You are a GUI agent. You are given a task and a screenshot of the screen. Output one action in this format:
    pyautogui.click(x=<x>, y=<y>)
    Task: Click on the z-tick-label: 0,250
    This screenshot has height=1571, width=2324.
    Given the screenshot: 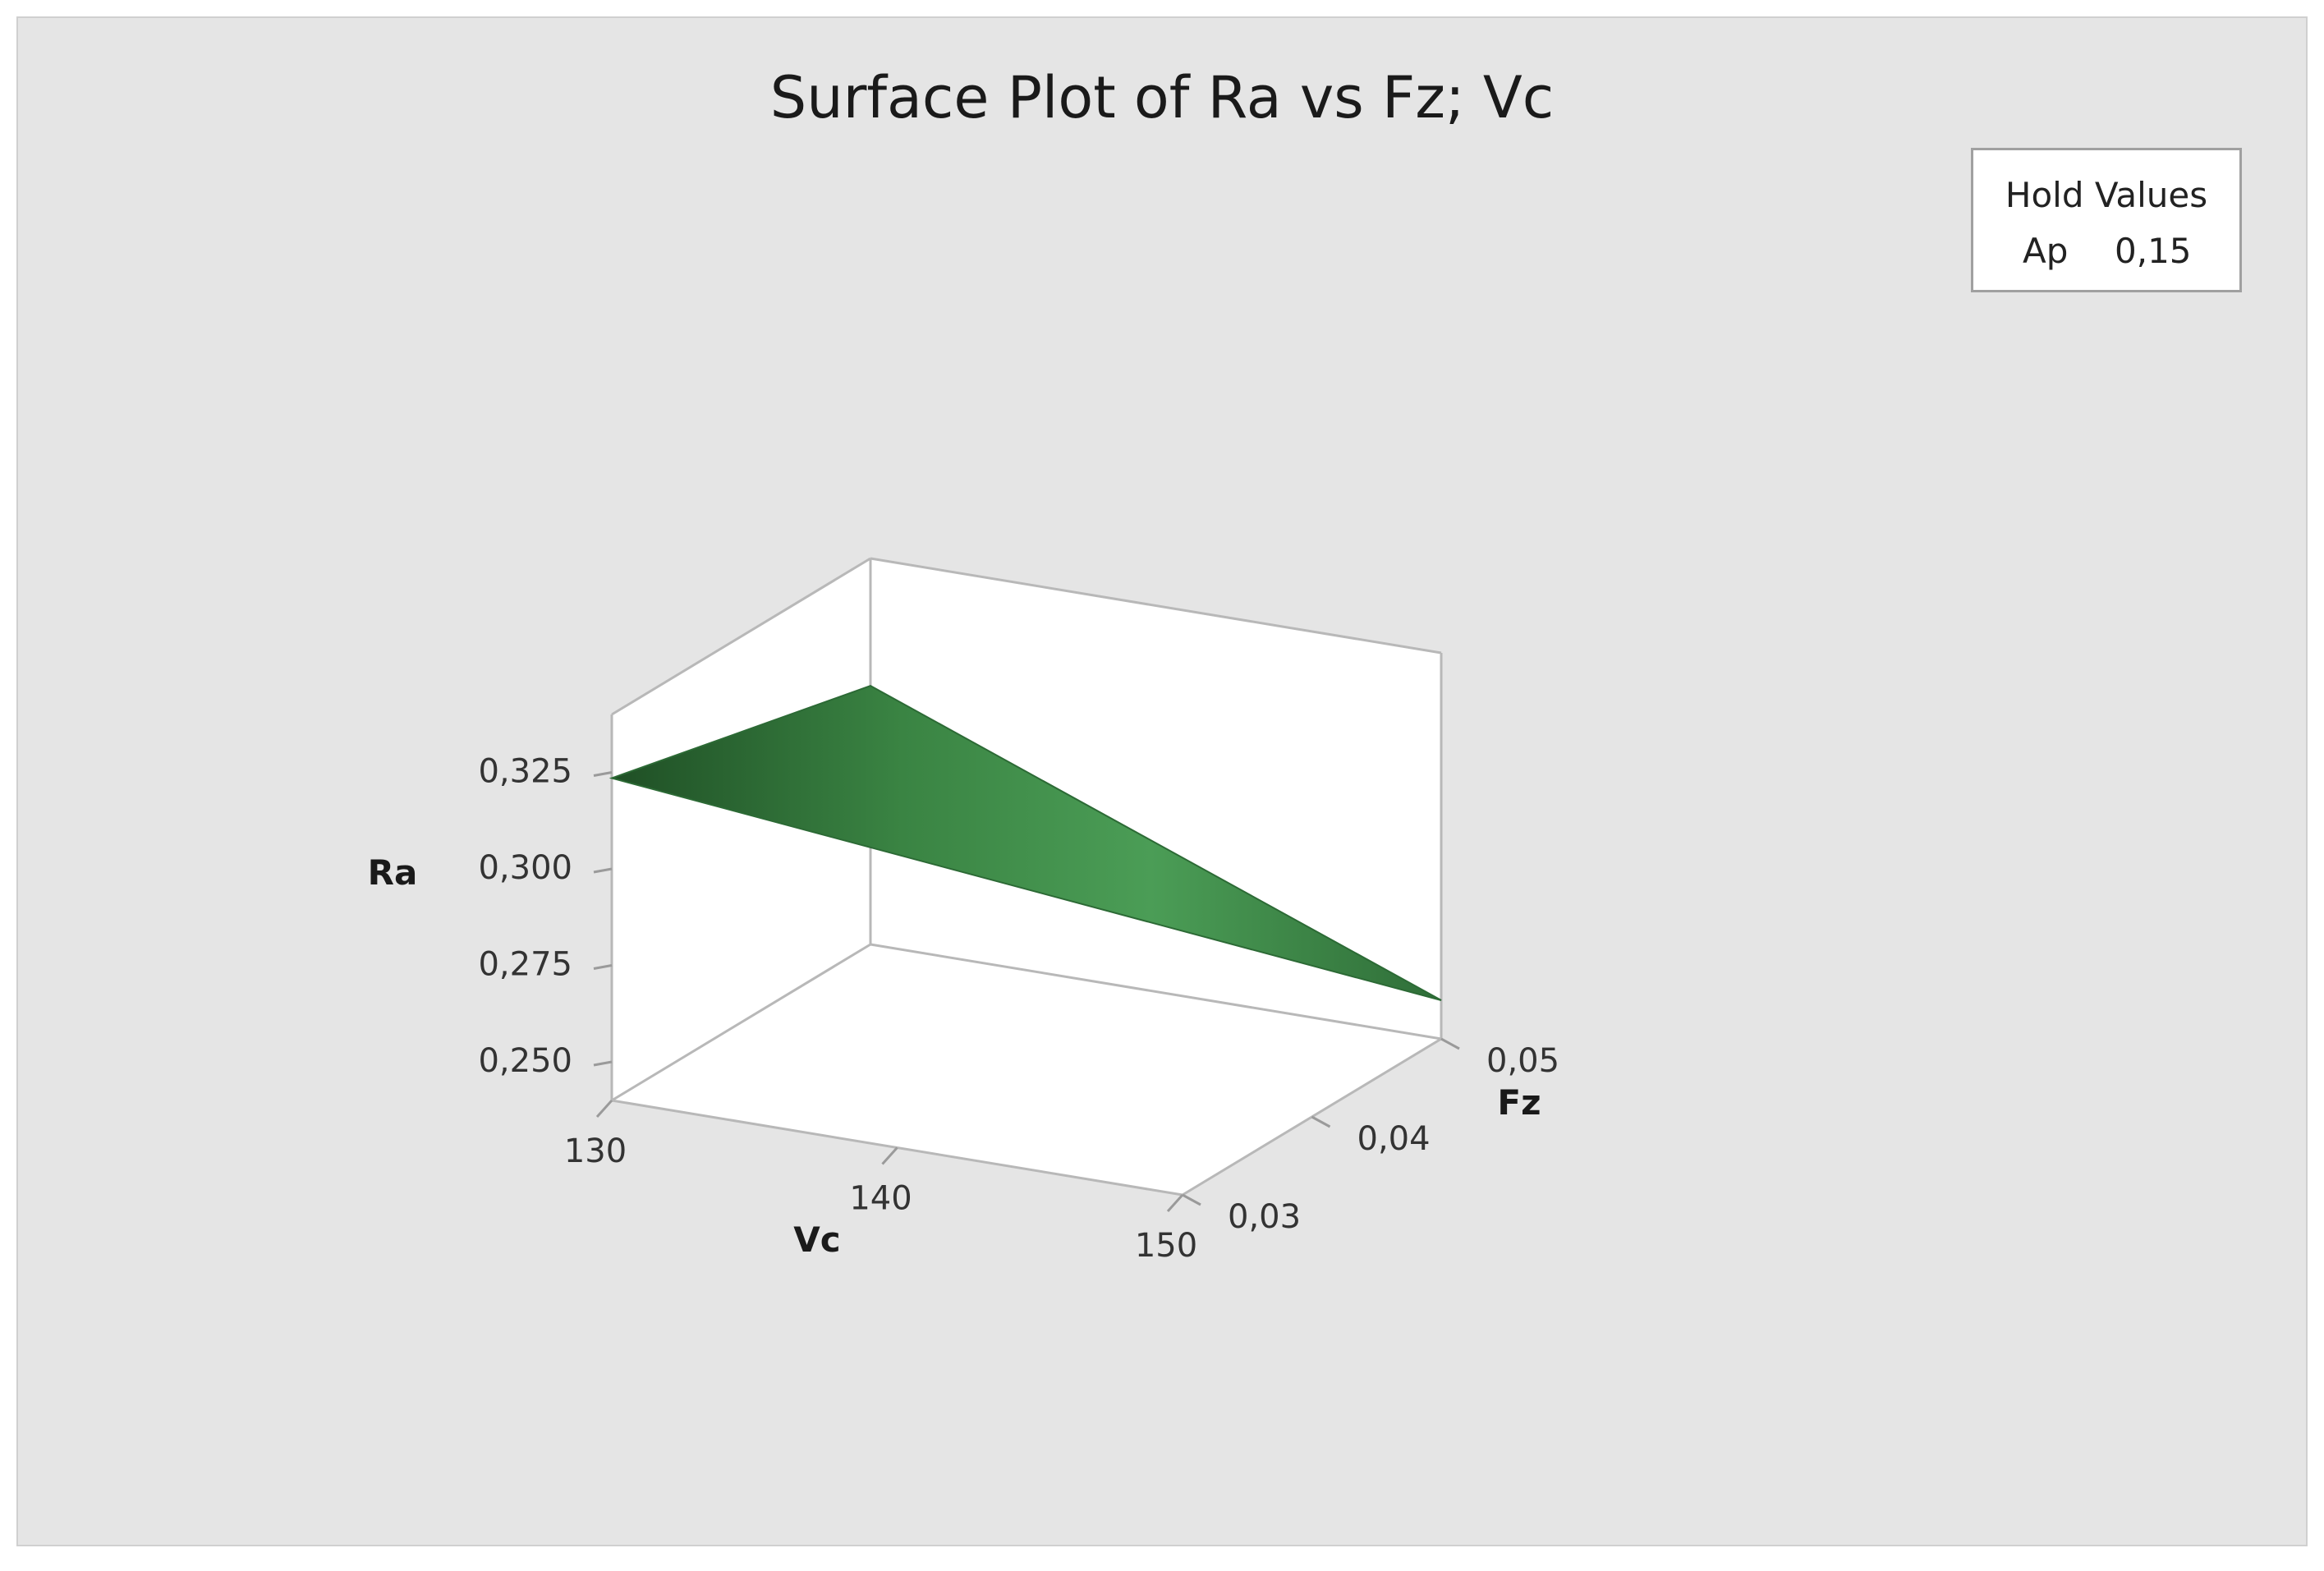 What is the action you would take?
    pyautogui.click(x=525, y=1061)
    